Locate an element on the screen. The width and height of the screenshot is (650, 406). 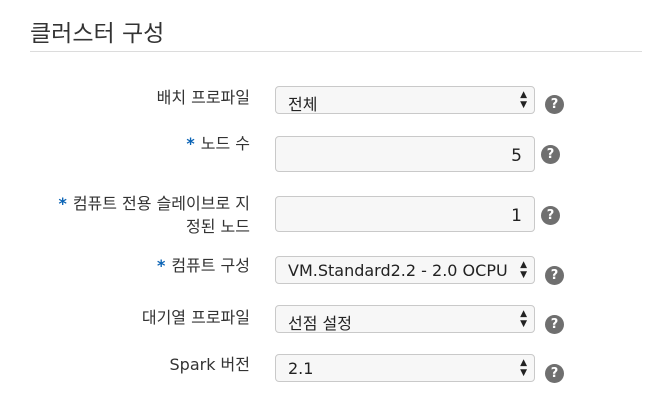
batch-profile-label-text: 배치 프로파일 is located at coordinates (203, 97).